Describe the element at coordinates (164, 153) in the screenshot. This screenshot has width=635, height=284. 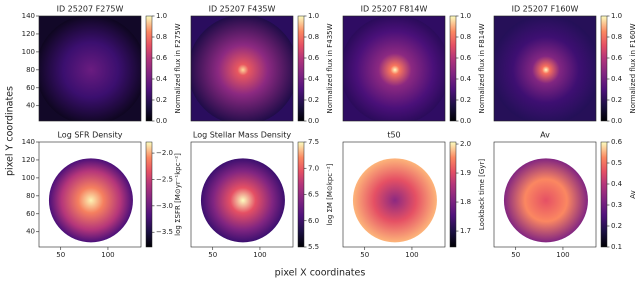
I see `colorbar-tick-label: −2.0` at that location.